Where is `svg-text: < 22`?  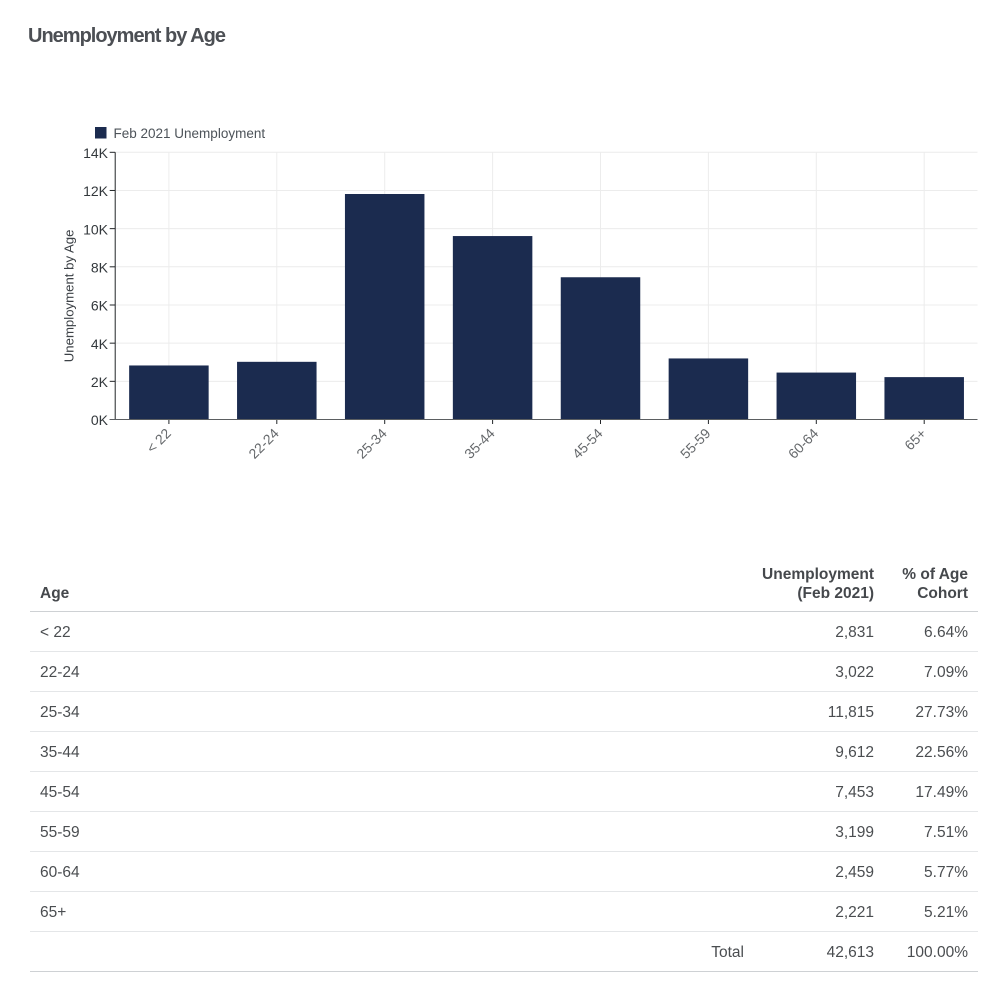 svg-text: < 22 is located at coordinates (158, 440).